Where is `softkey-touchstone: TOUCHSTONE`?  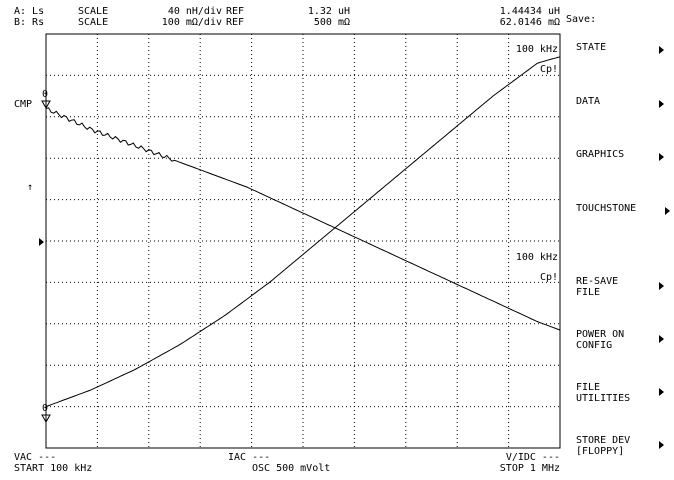
softkey-touchstone: TOUCHSTONE is located at coordinates (622, 223).